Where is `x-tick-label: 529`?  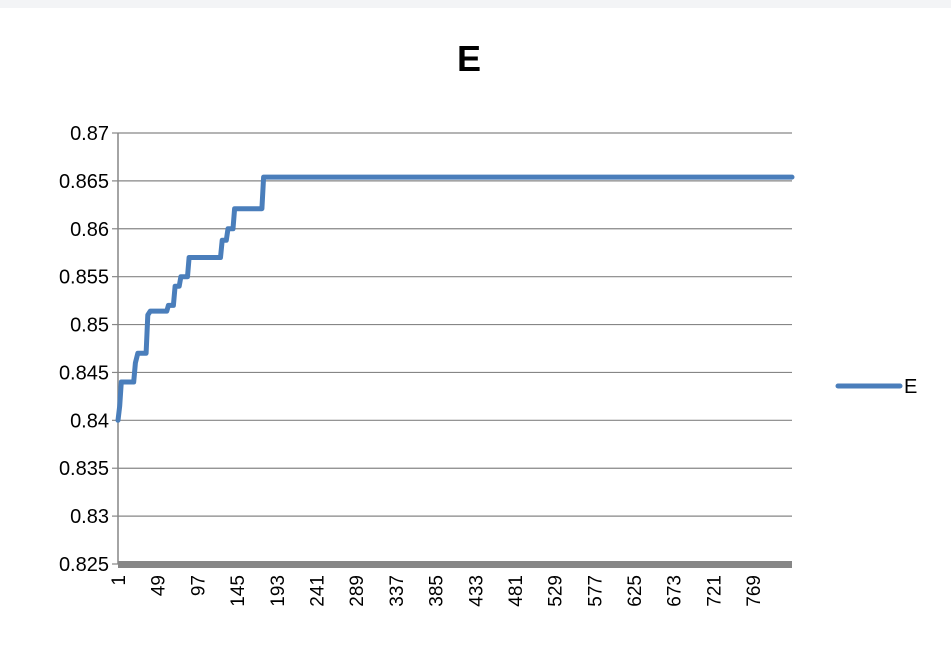 x-tick-label: 529 is located at coordinates (556, 591).